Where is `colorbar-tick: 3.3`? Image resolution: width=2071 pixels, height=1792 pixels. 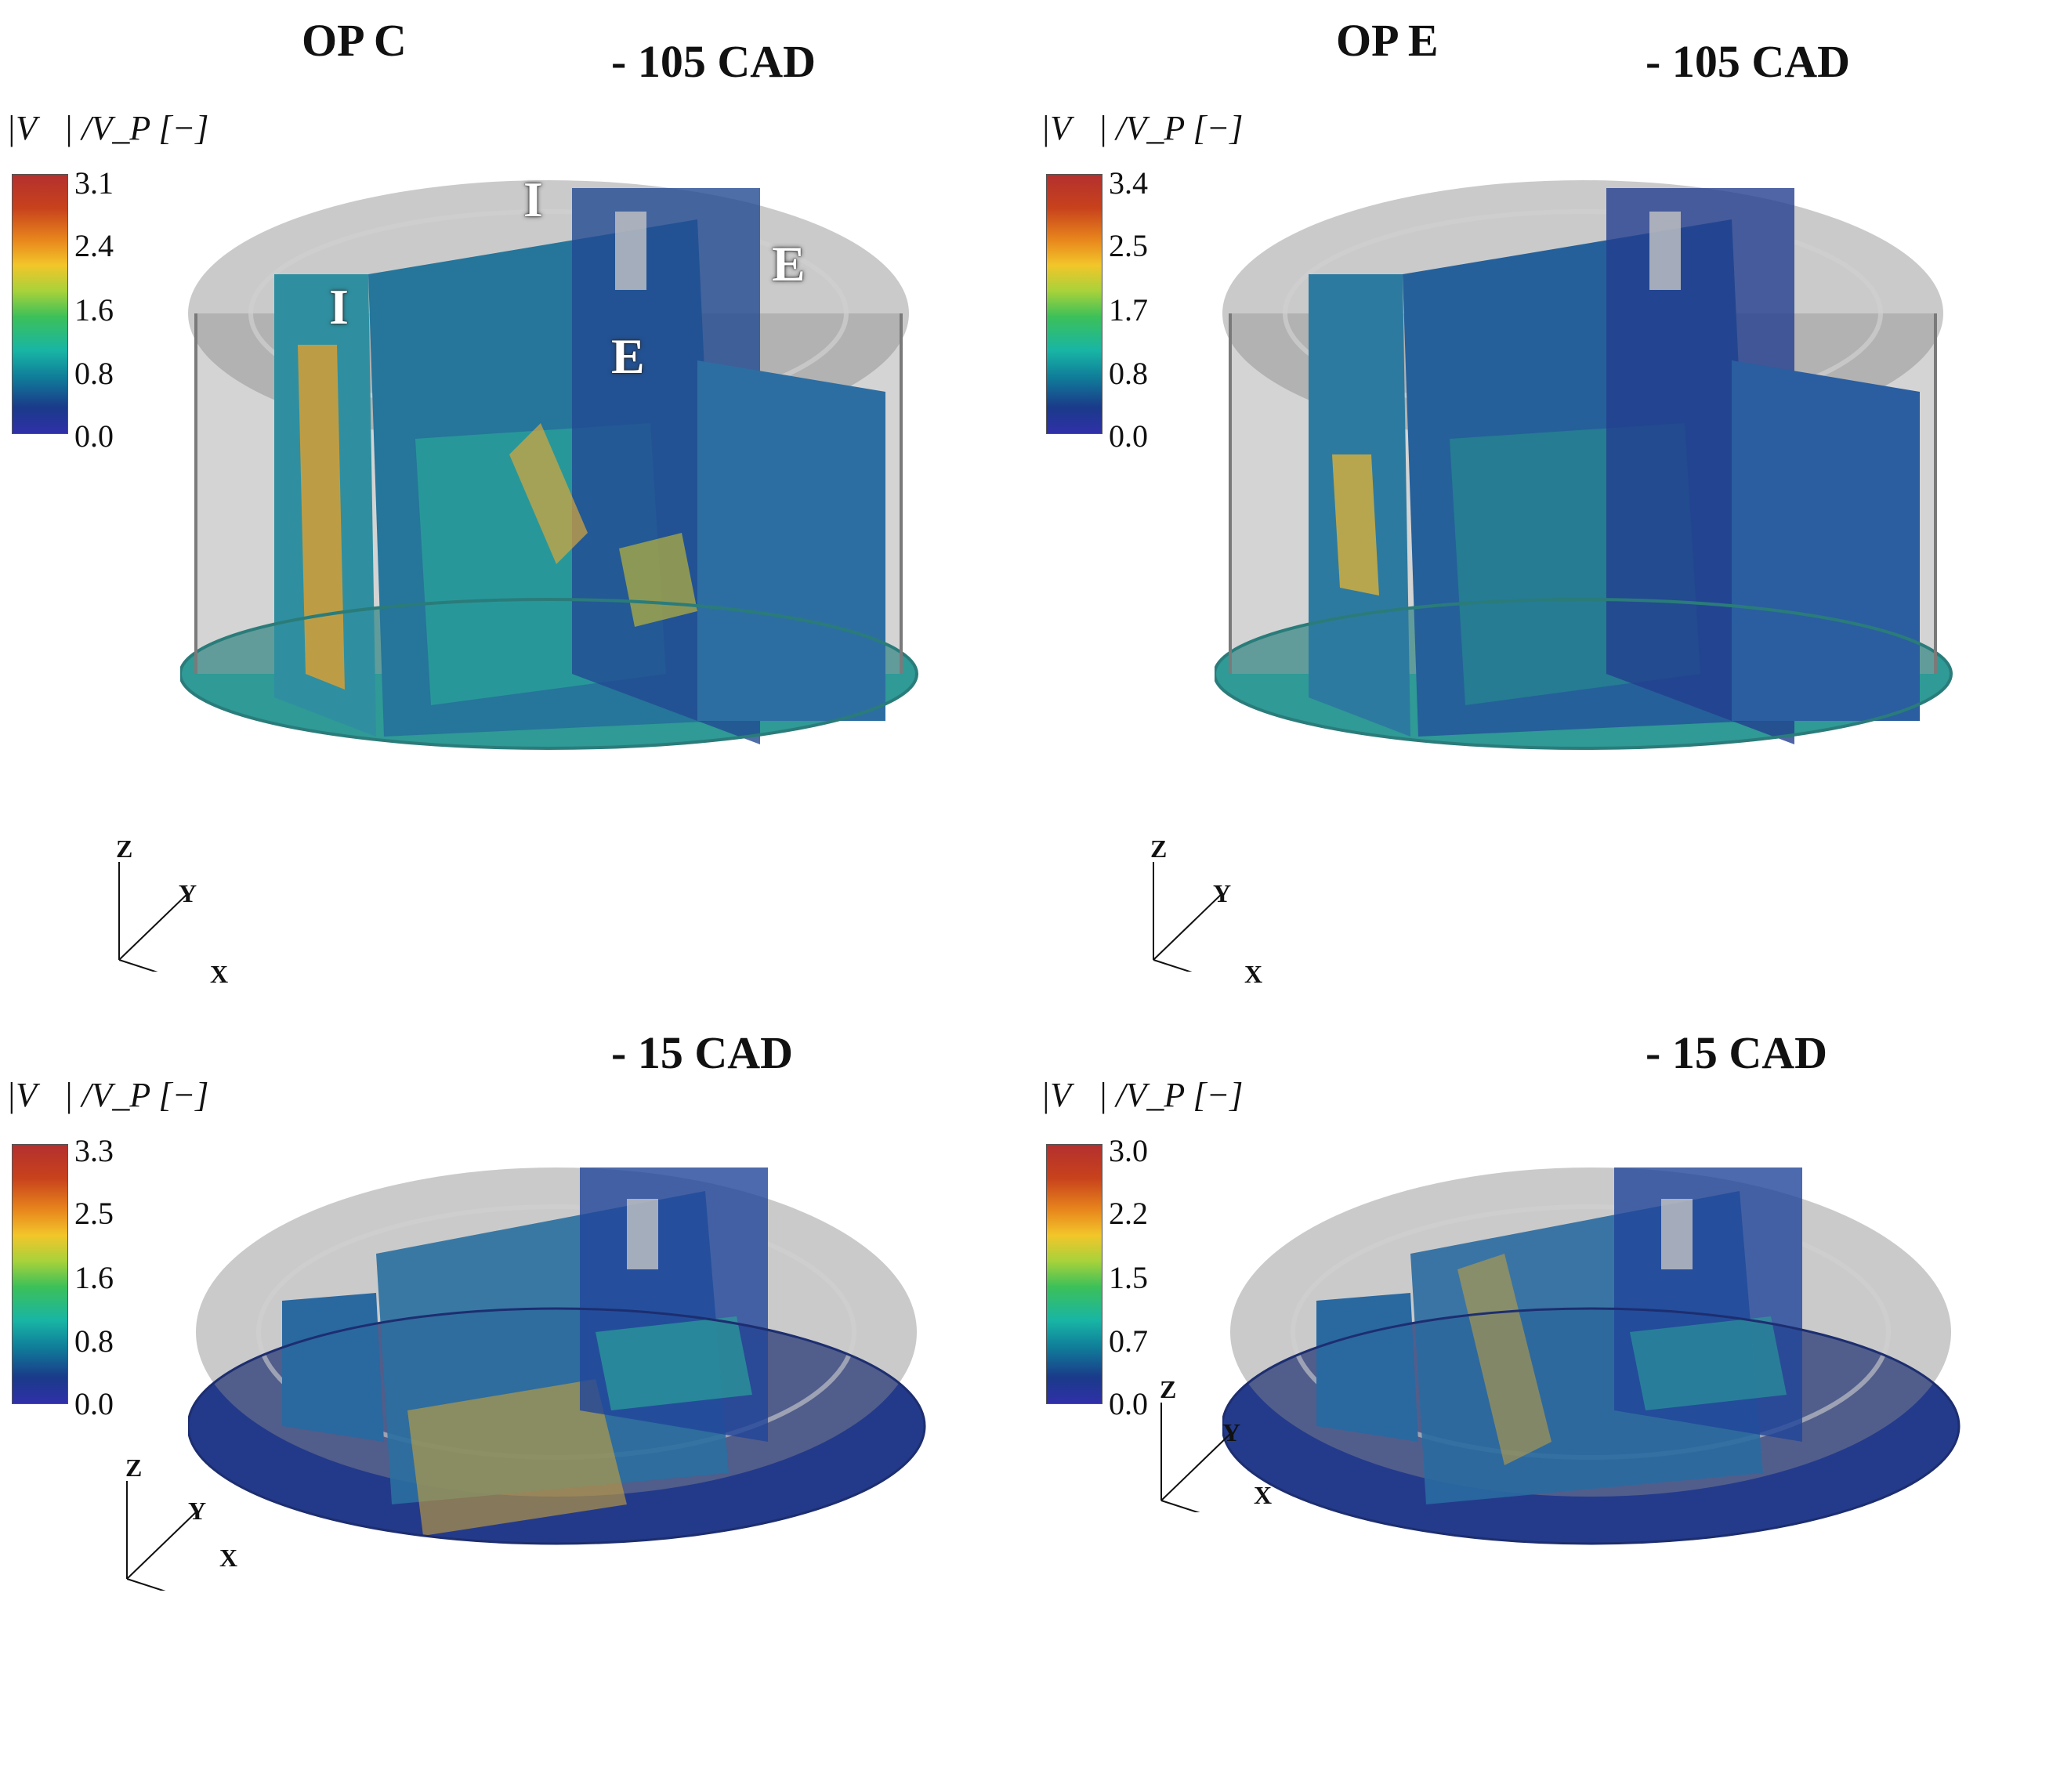 colorbar-tick: 3.3 is located at coordinates (94, 1151).